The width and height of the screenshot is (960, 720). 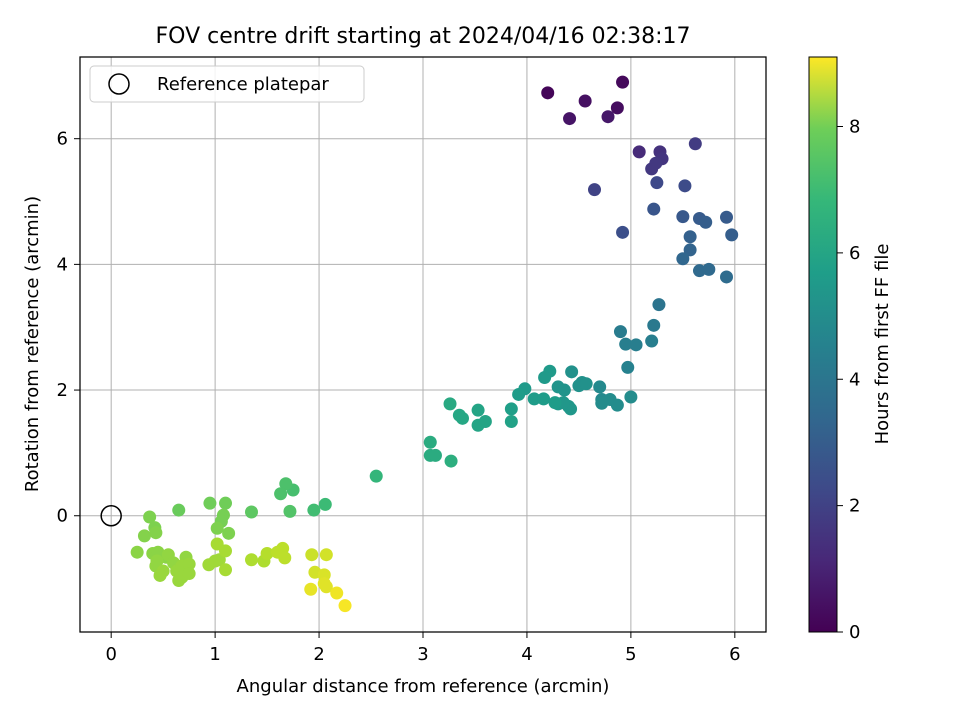 What do you see at coordinates (62, 390) in the screenshot?
I see `y-tick-label: 2` at bounding box center [62, 390].